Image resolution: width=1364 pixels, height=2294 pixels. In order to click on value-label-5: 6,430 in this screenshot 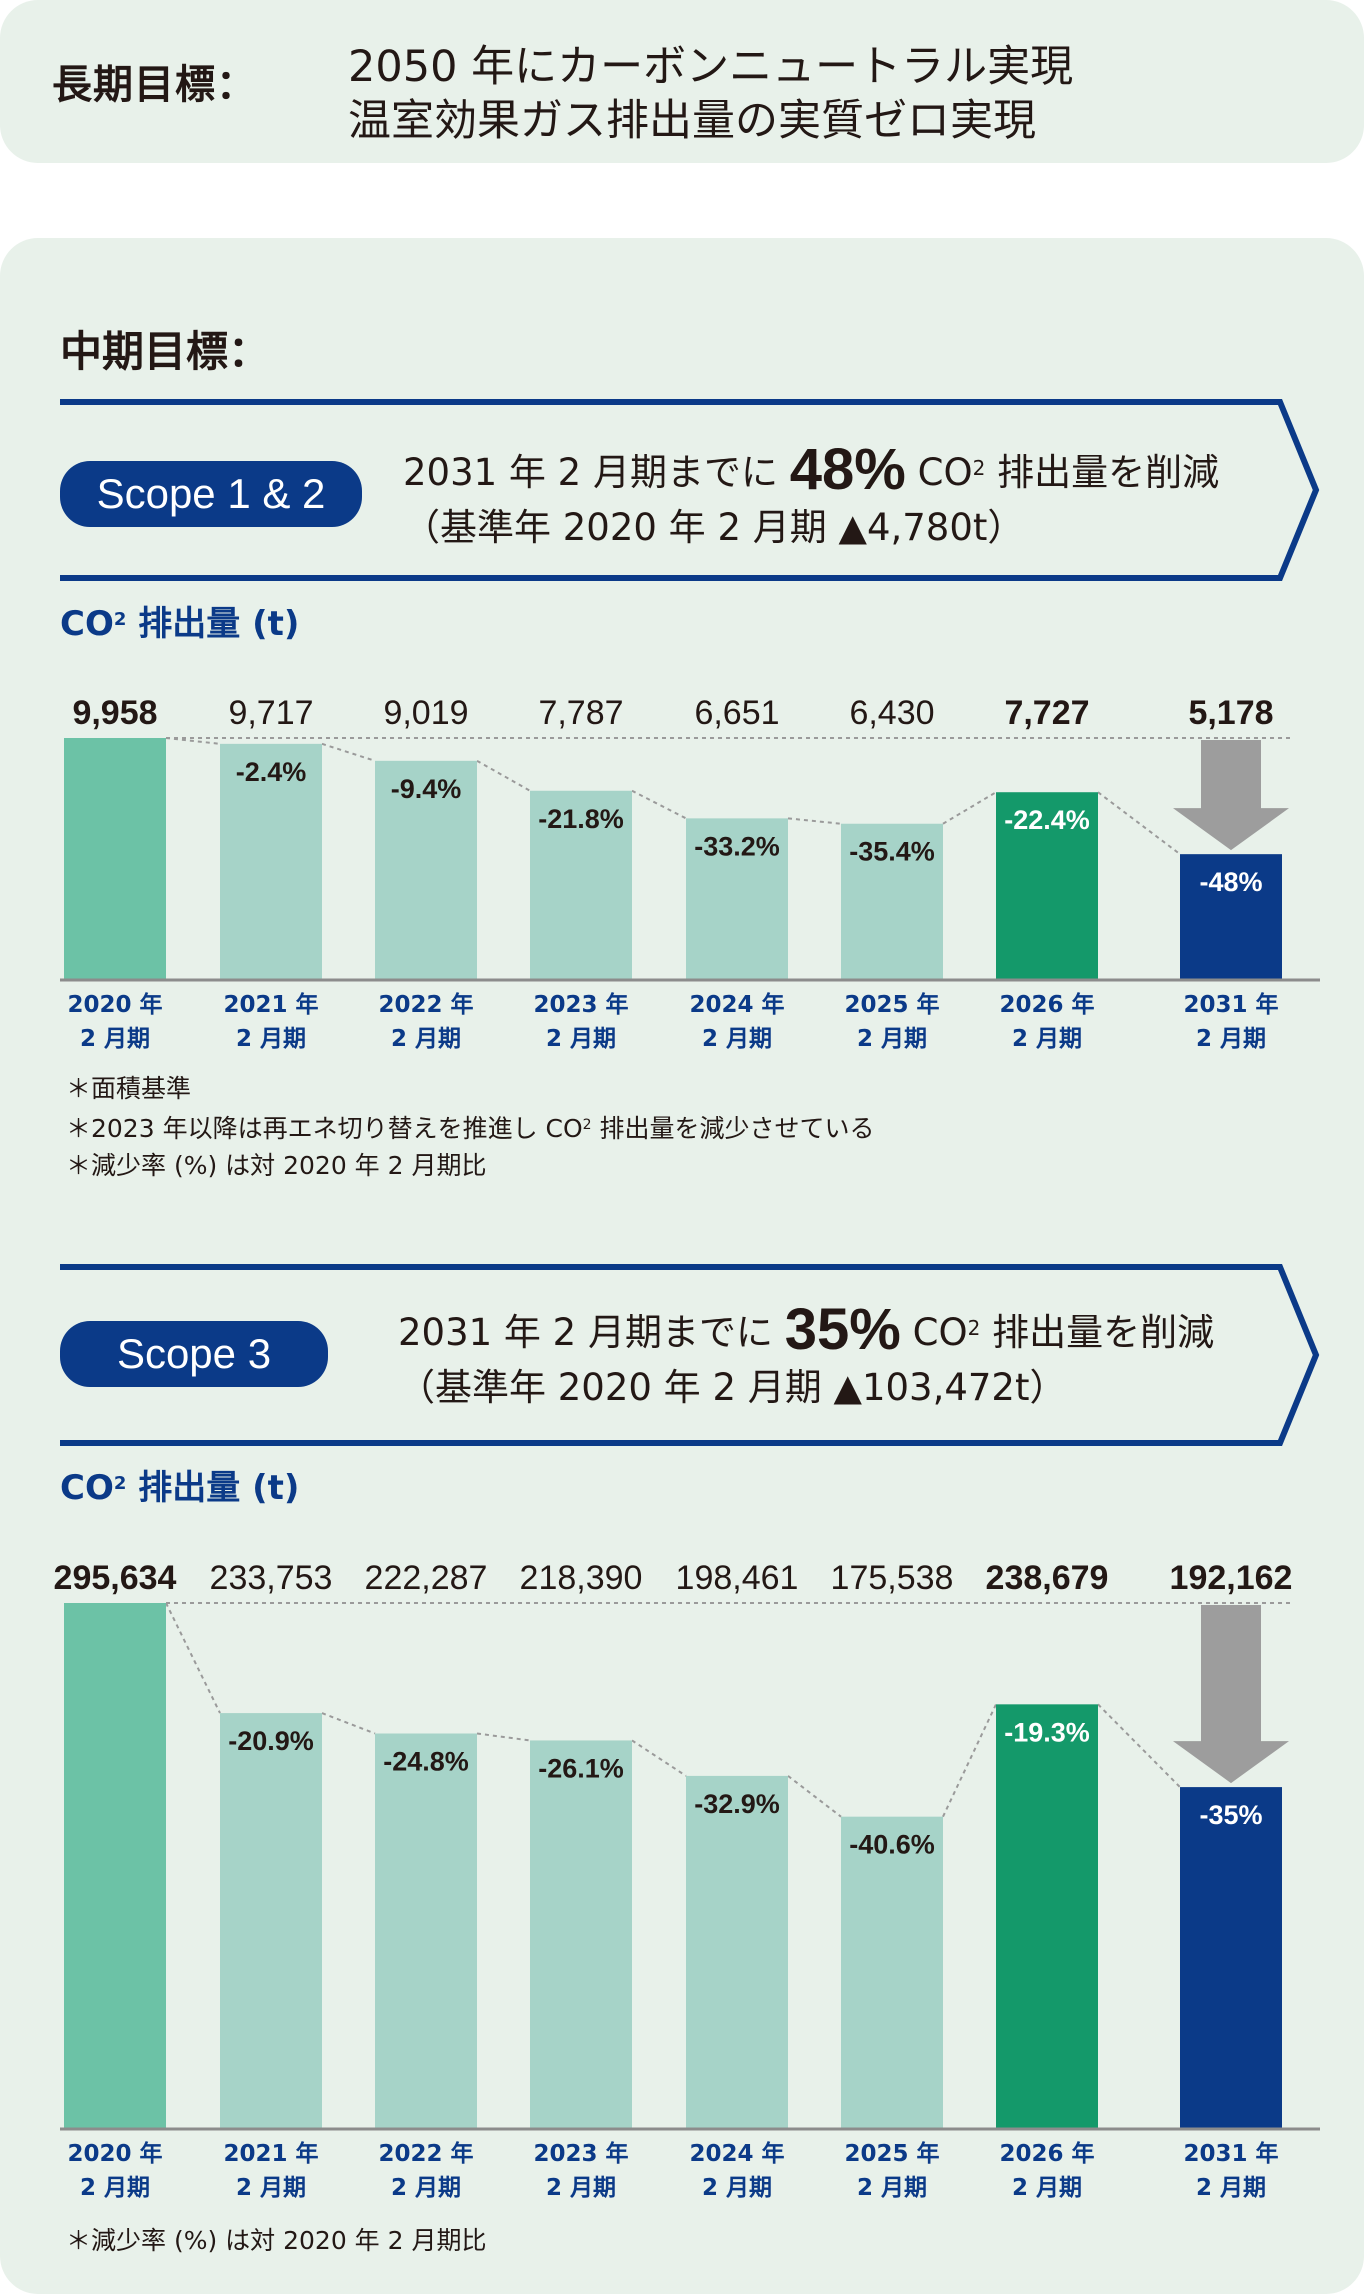, I will do `click(891, 713)`.